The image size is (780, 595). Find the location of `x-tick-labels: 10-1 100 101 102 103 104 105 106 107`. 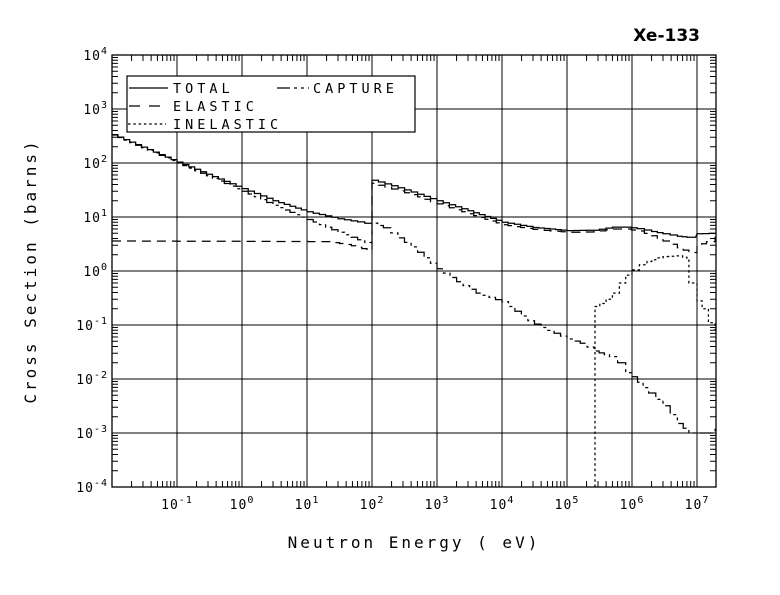

x-tick-labels: 10-1 100 101 102 103 104 105 106 107 is located at coordinates (435, 504).